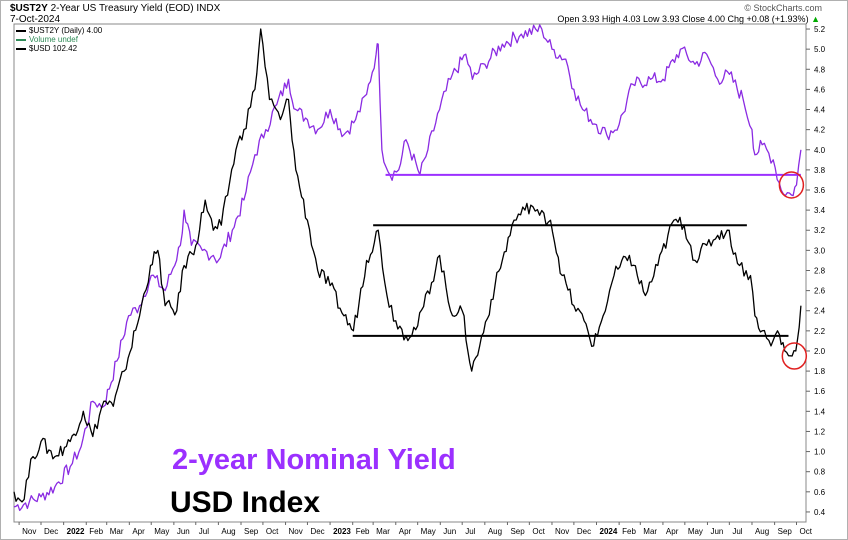 This screenshot has width=848, height=540. I want to click on legend-item-usd: $USD 102.42, so click(59, 48).